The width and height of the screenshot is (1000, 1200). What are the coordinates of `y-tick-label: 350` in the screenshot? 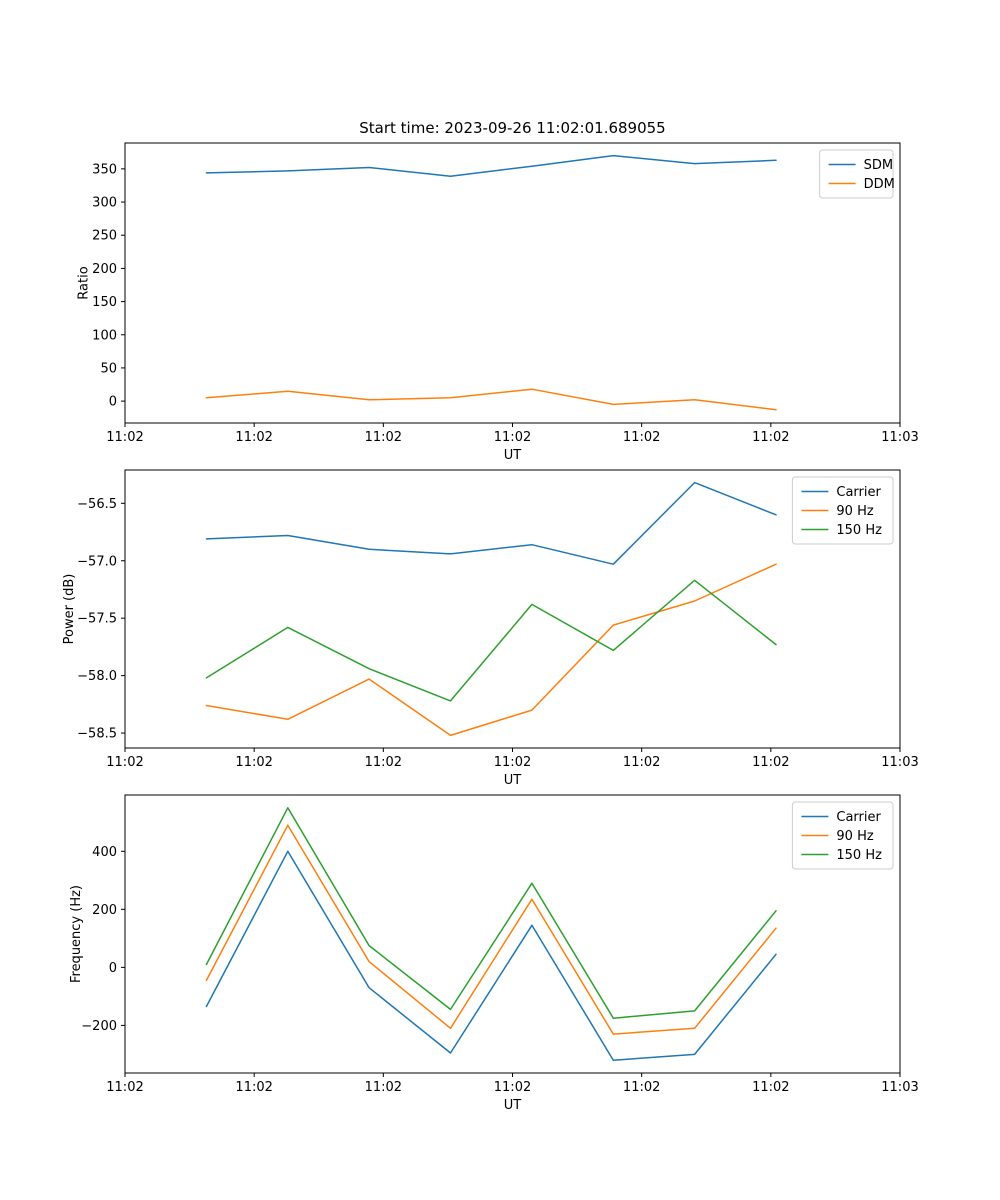 It's located at (104, 169).